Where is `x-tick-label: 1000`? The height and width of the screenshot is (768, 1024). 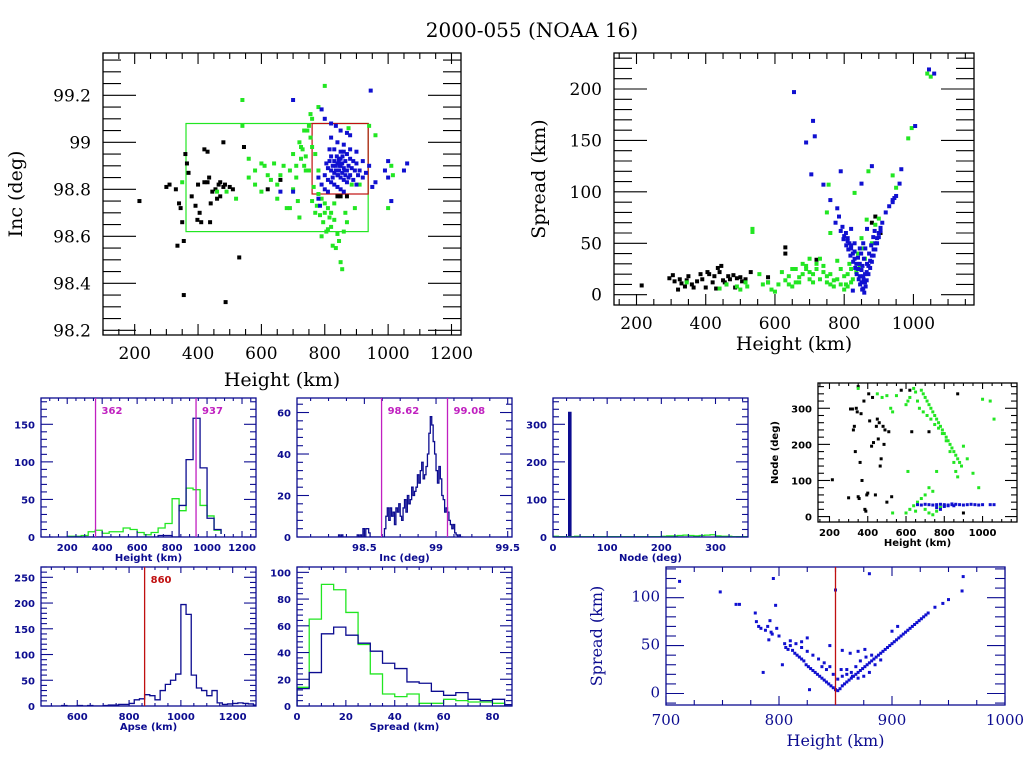
x-tick-label: 1000 is located at coordinates (983, 533).